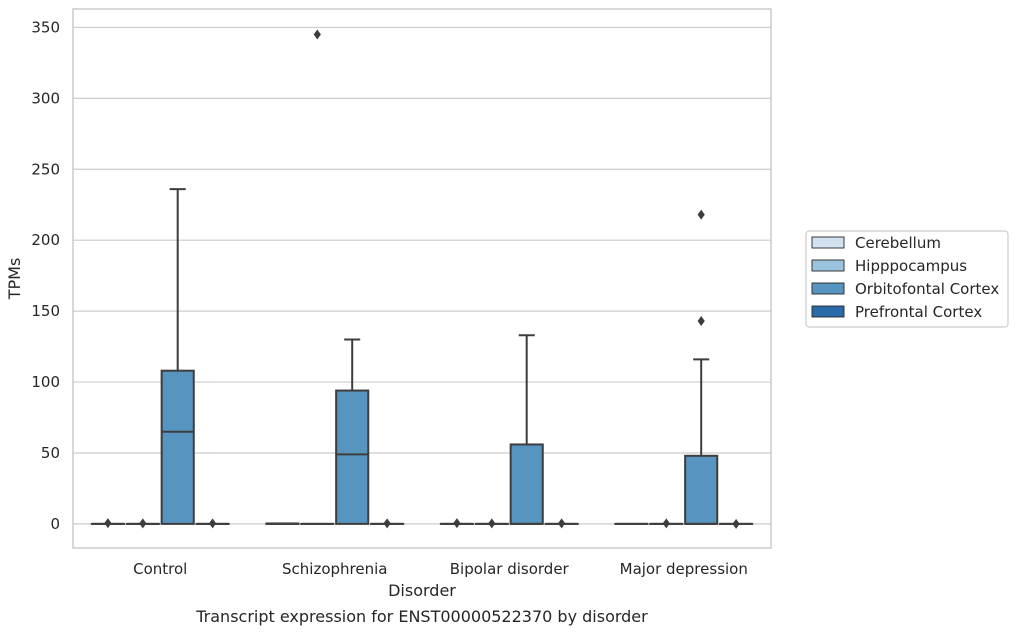 The height and width of the screenshot is (634, 1019). Describe the element at coordinates (684, 569) in the screenshot. I see `x-tick-label: Major depression` at that location.